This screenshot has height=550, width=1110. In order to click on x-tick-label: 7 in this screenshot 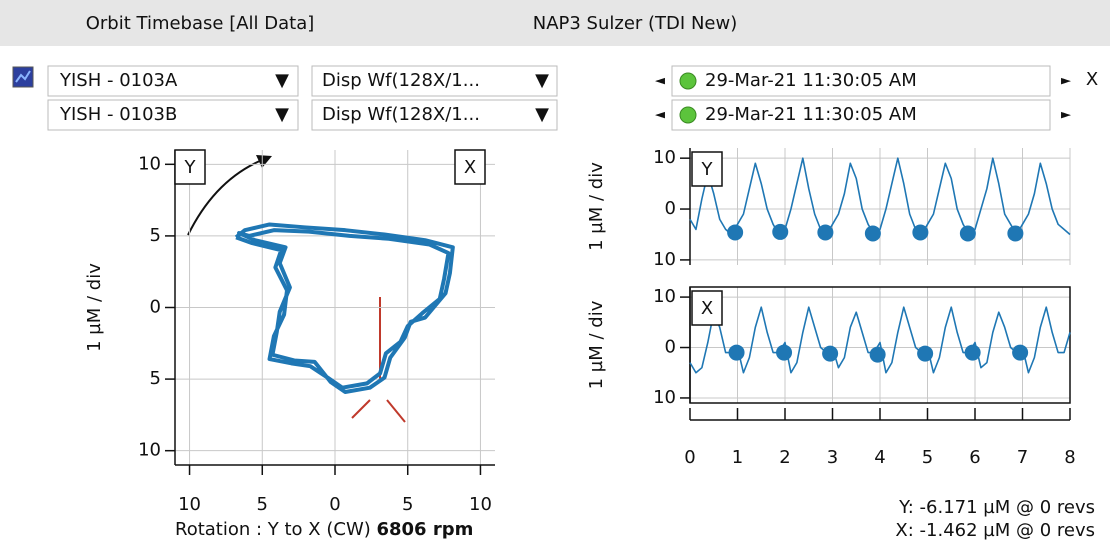, I will do `click(1022, 457)`.